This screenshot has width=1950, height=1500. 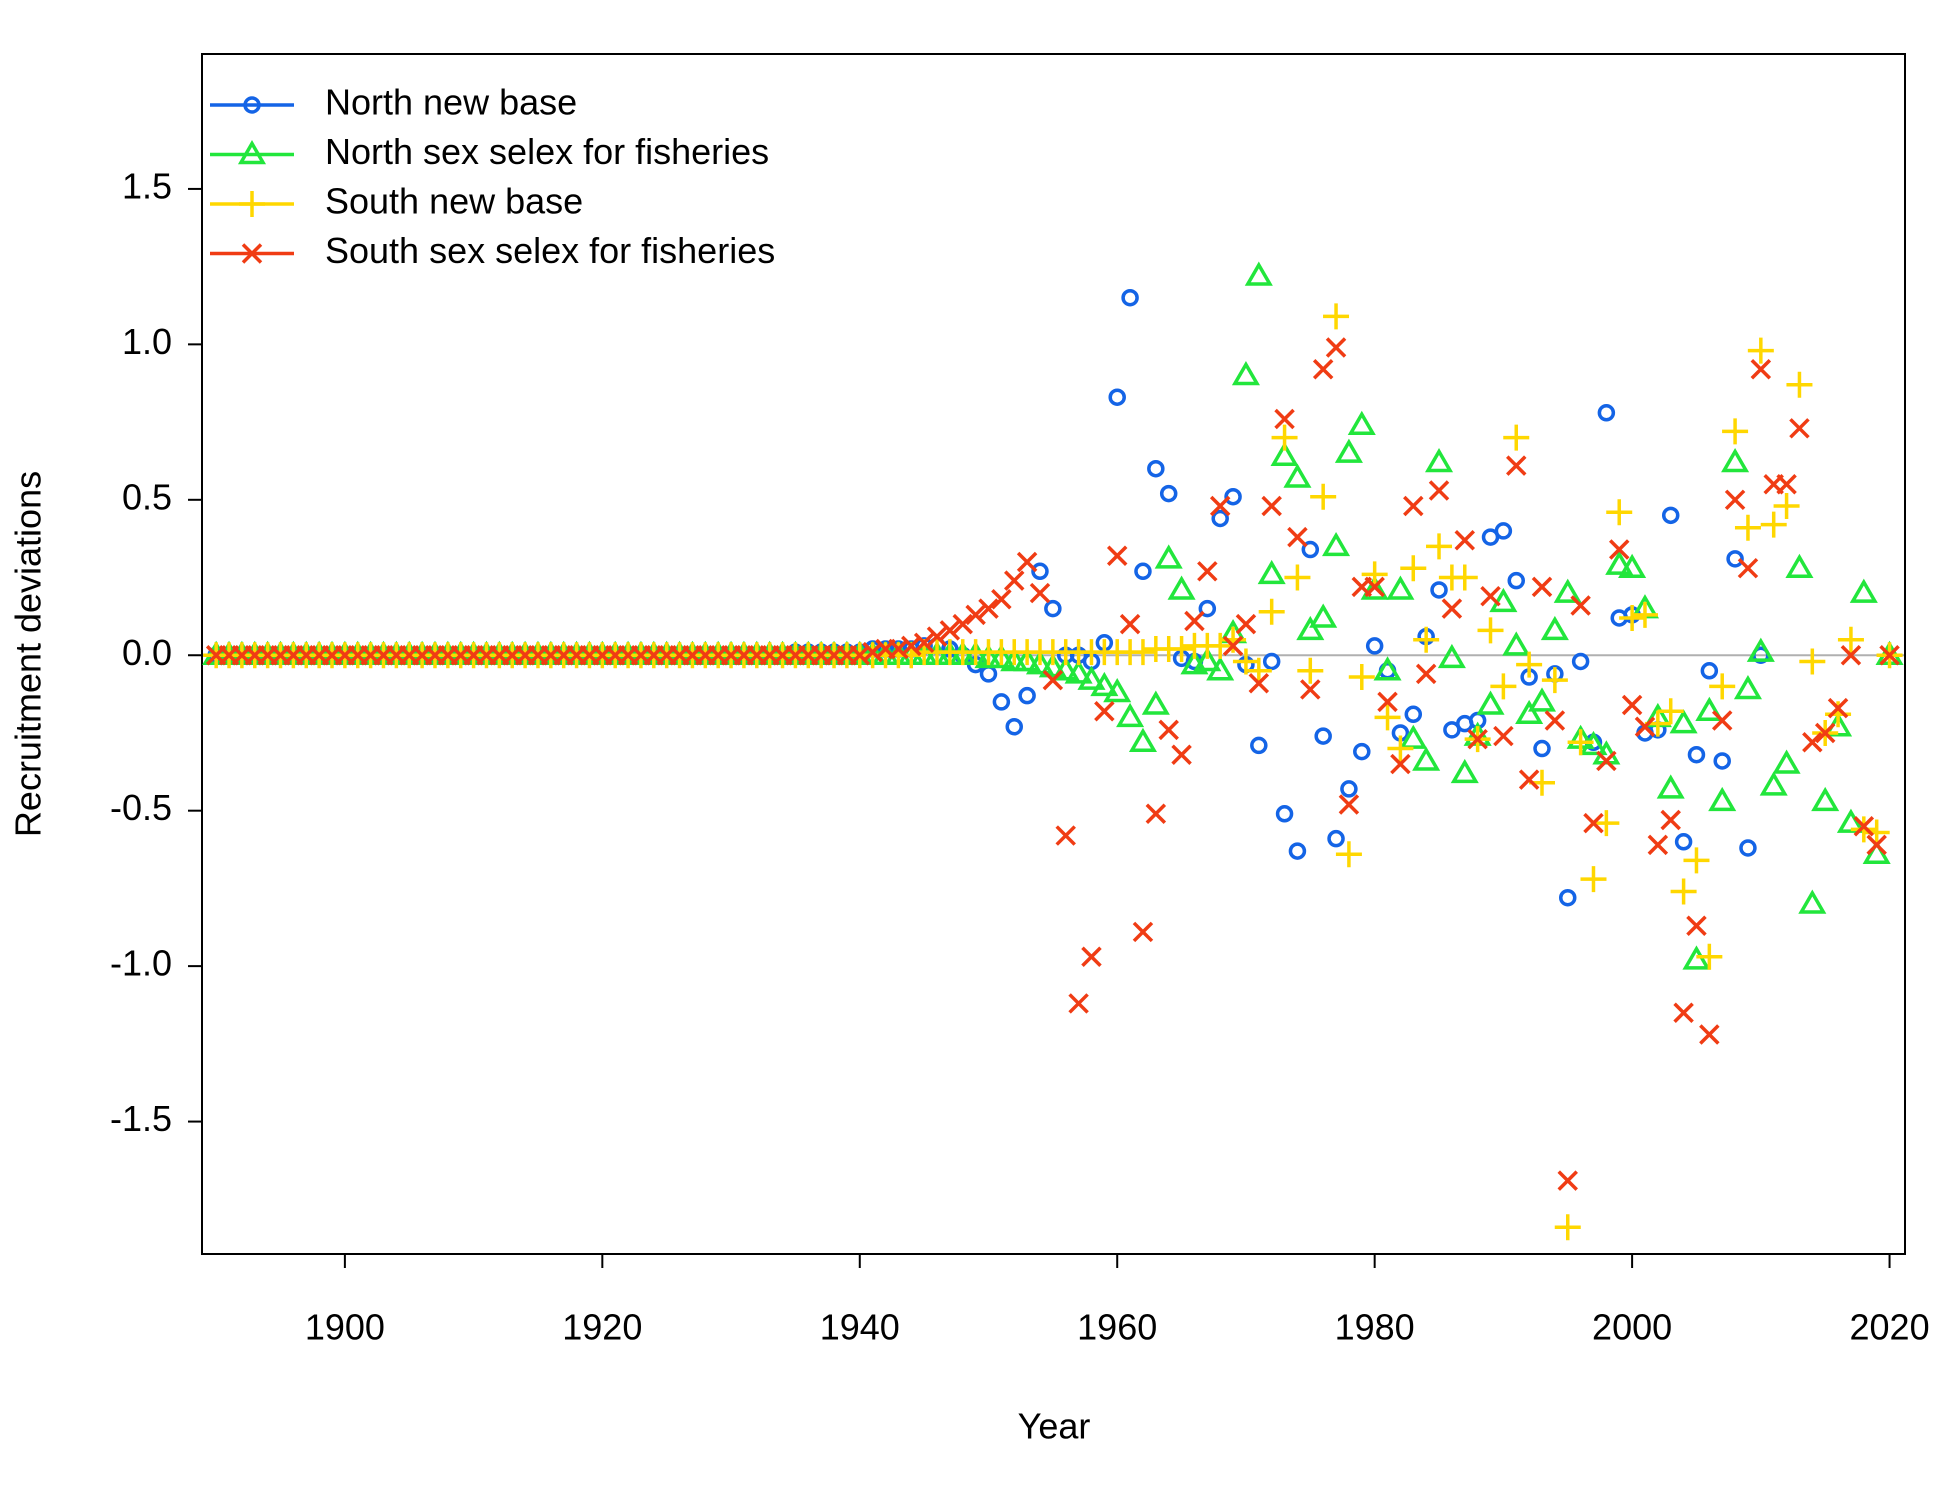 What do you see at coordinates (147, 341) in the screenshot?
I see `y-tick-label: 1.0` at bounding box center [147, 341].